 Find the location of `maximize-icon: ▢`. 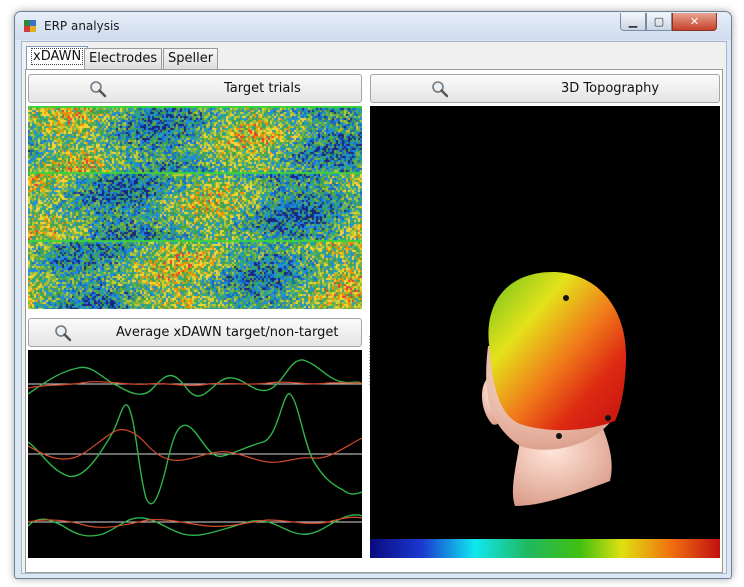

maximize-icon: ▢ is located at coordinates (659, 21).